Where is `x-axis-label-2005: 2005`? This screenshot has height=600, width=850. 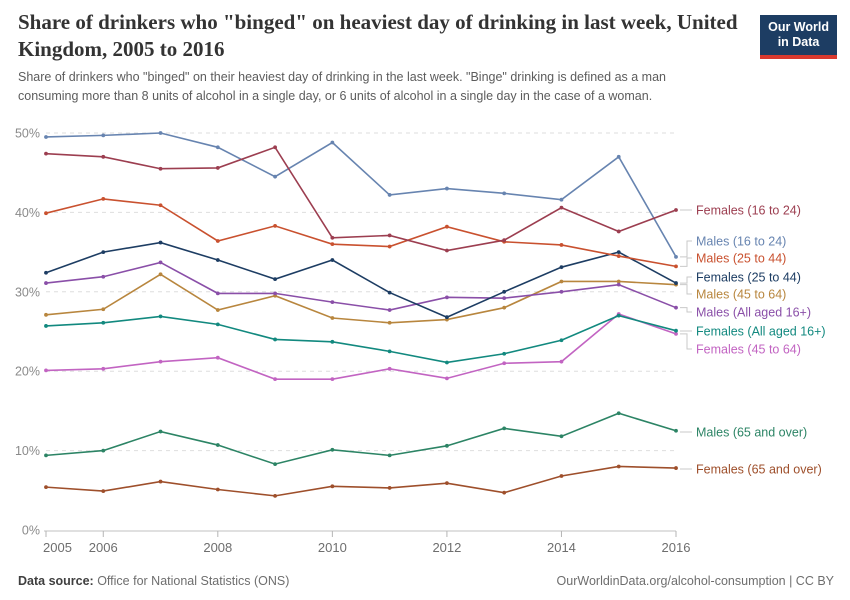
x-axis-label-2005: 2005 is located at coordinates (57, 547).